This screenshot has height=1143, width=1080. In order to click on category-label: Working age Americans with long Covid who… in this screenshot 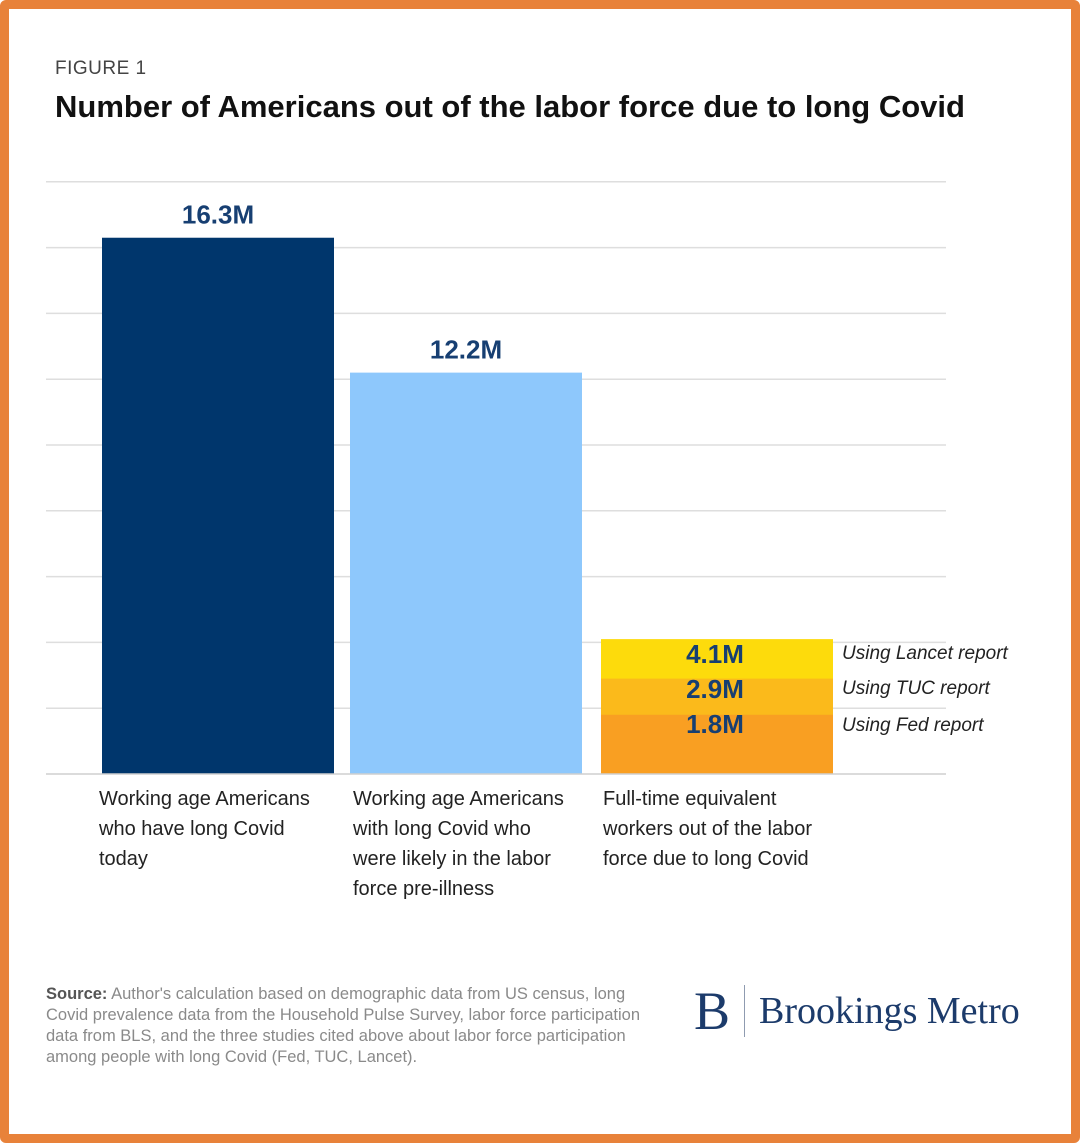, I will do `click(458, 844)`.